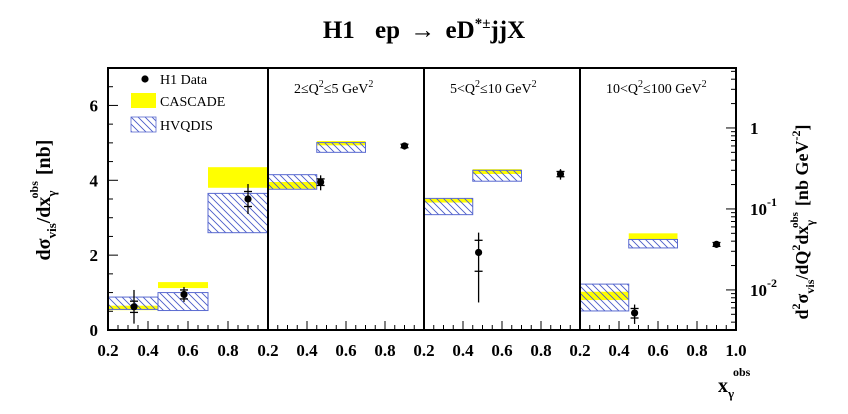 Image resolution: width=848 pixels, height=414 pixels. I want to click on panel-label-mid: ≤10 GeV, so click(506, 89).